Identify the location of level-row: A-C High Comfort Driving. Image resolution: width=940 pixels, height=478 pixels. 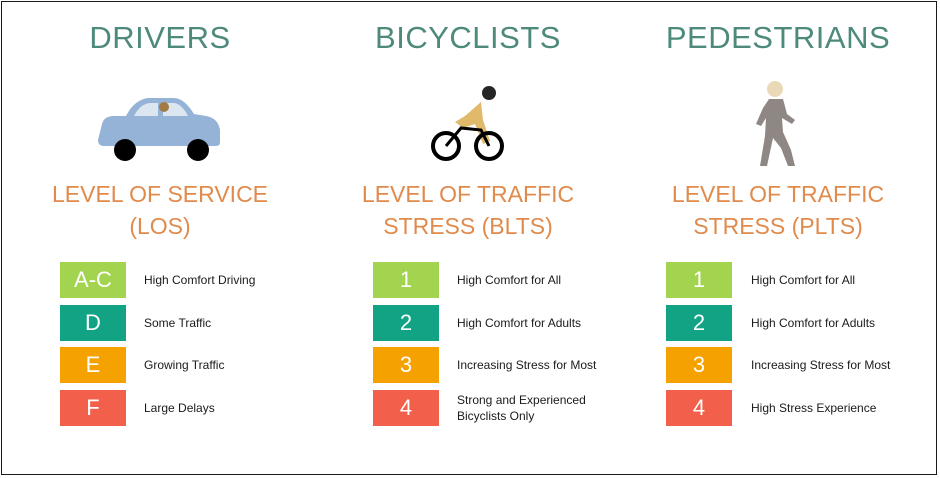
(160, 280).